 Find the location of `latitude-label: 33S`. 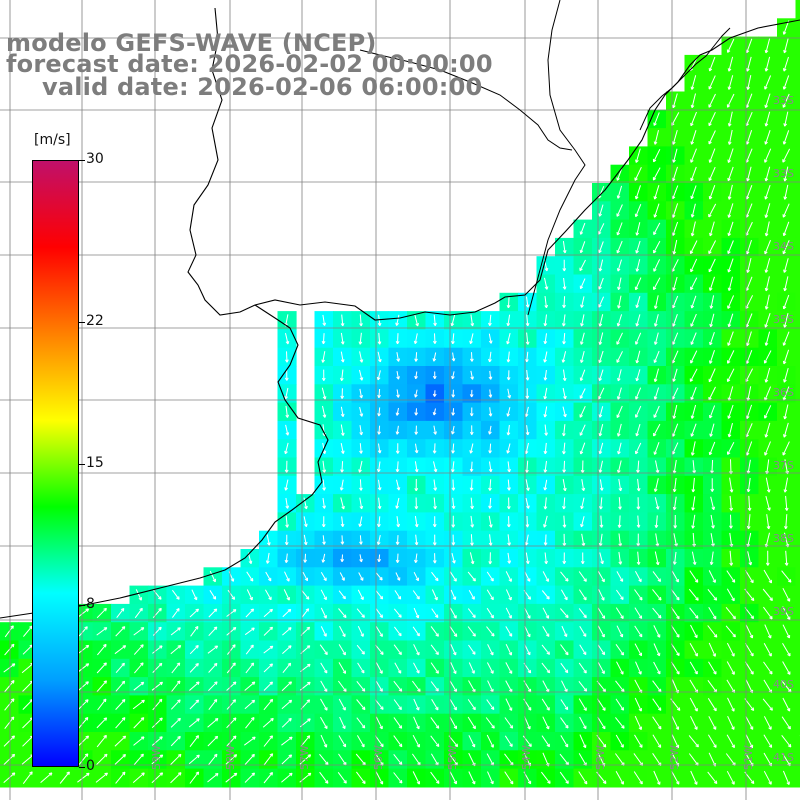

latitude-label: 33S is located at coordinates (783, 173).